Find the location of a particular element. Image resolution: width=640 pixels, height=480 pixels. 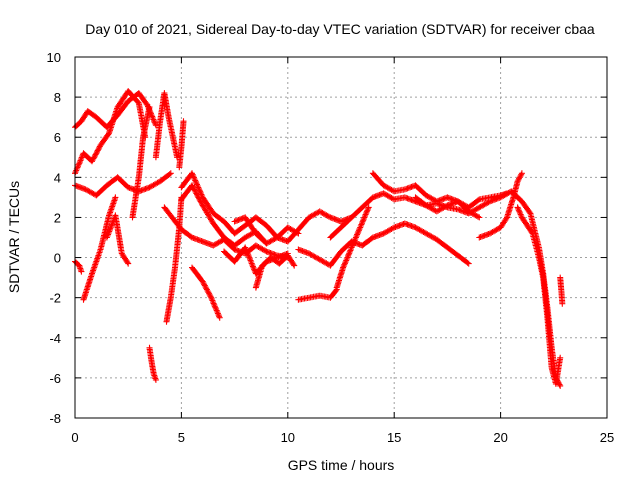

y-axis-label: SDTVAR / TECUs is located at coordinates (14, 237).